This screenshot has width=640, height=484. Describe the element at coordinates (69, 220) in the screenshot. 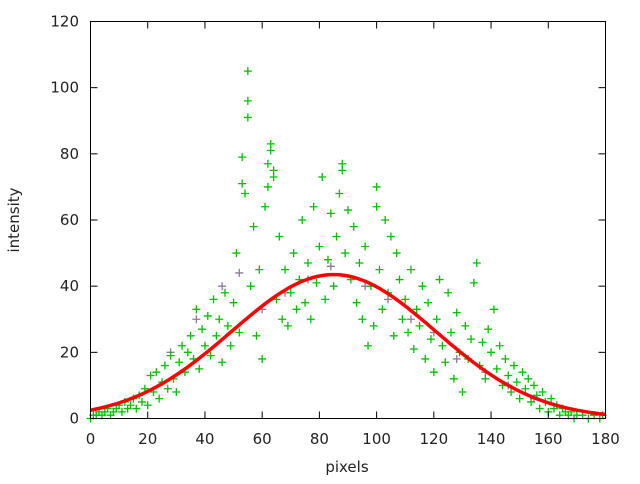

I see `y-tick-label: 60` at that location.